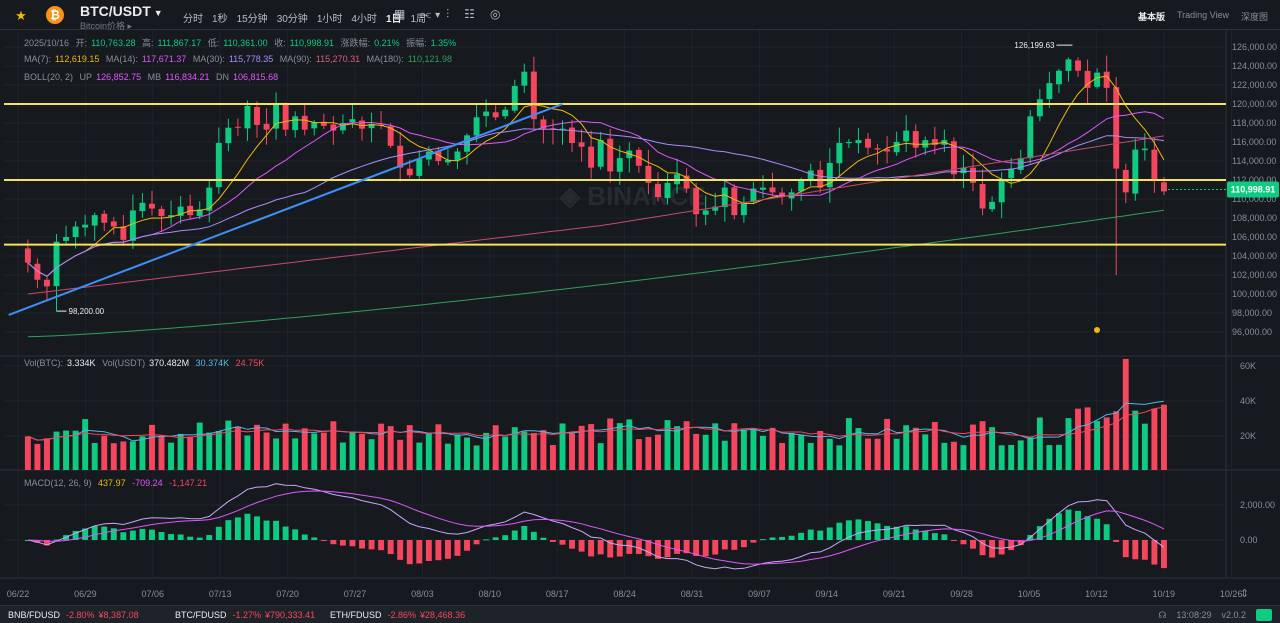  What do you see at coordinates (73, 615) in the screenshot?
I see `ticker-item: BNB/FDUSD -2.80% ¥8,387.08` at bounding box center [73, 615].